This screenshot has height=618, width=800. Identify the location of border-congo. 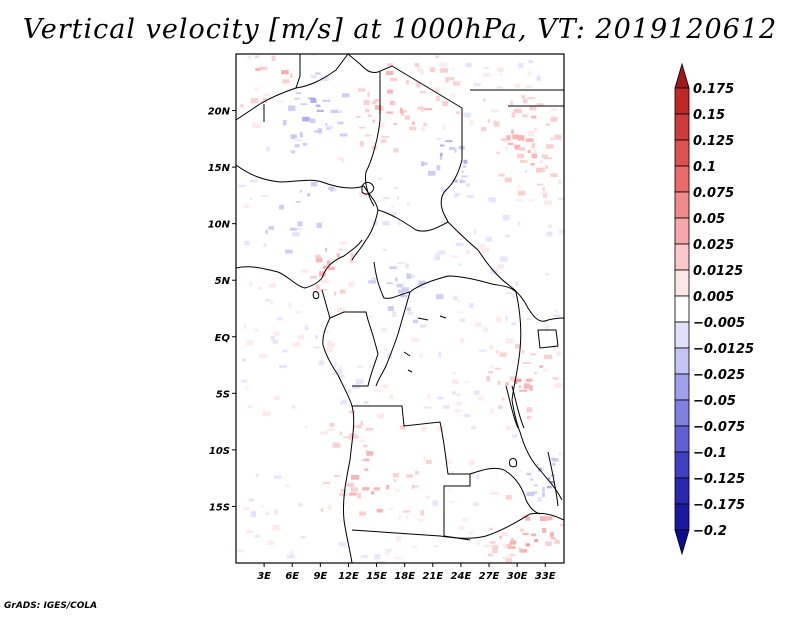
(354, 349).